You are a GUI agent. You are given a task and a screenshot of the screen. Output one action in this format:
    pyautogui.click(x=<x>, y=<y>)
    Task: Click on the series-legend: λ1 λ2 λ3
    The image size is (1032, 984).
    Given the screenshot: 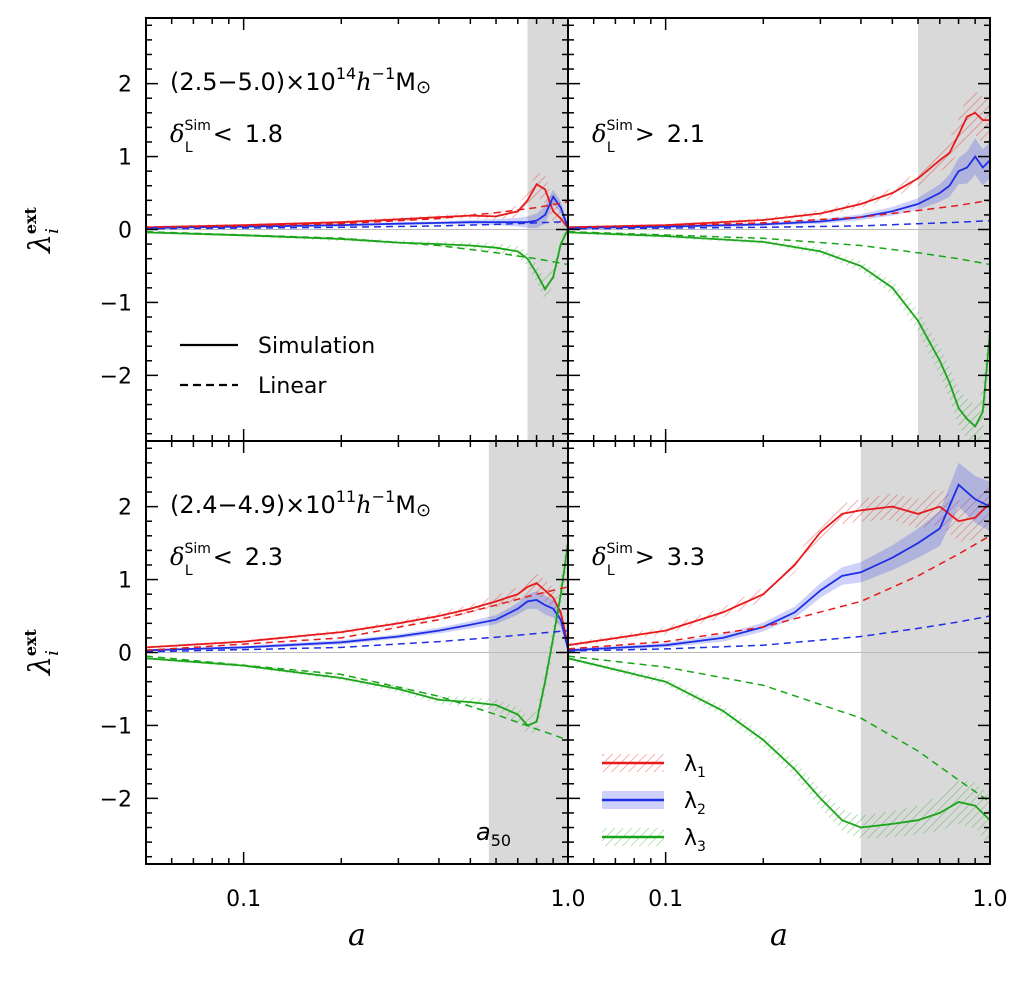 What is the action you would take?
    pyautogui.click(x=654, y=803)
    